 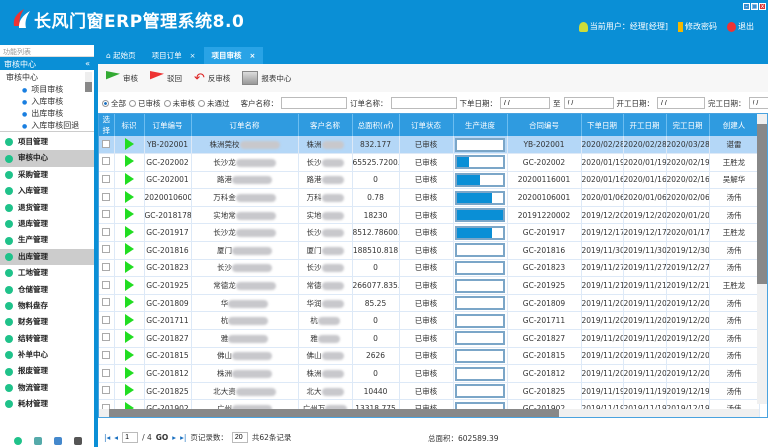 What do you see at coordinates (162, 437) in the screenshot?
I see `go-button: GO` at bounding box center [162, 437].